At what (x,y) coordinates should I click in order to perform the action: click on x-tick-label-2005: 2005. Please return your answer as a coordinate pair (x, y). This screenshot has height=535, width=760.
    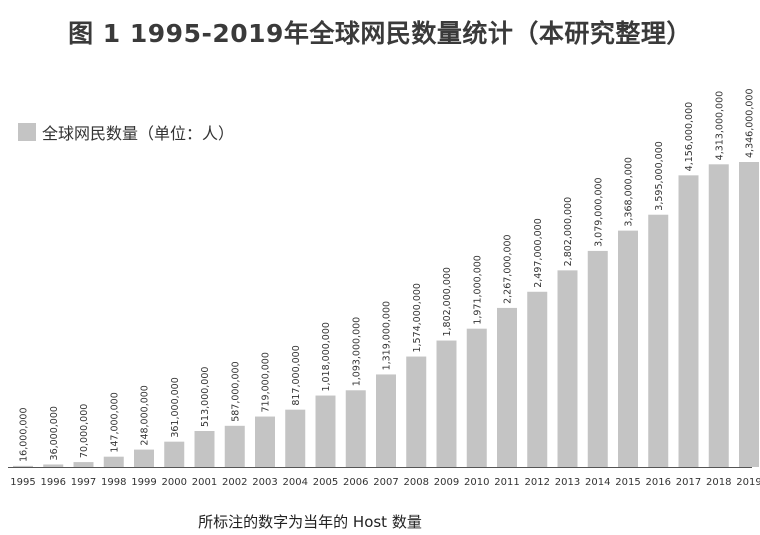
    Looking at the image, I should click on (325, 482).